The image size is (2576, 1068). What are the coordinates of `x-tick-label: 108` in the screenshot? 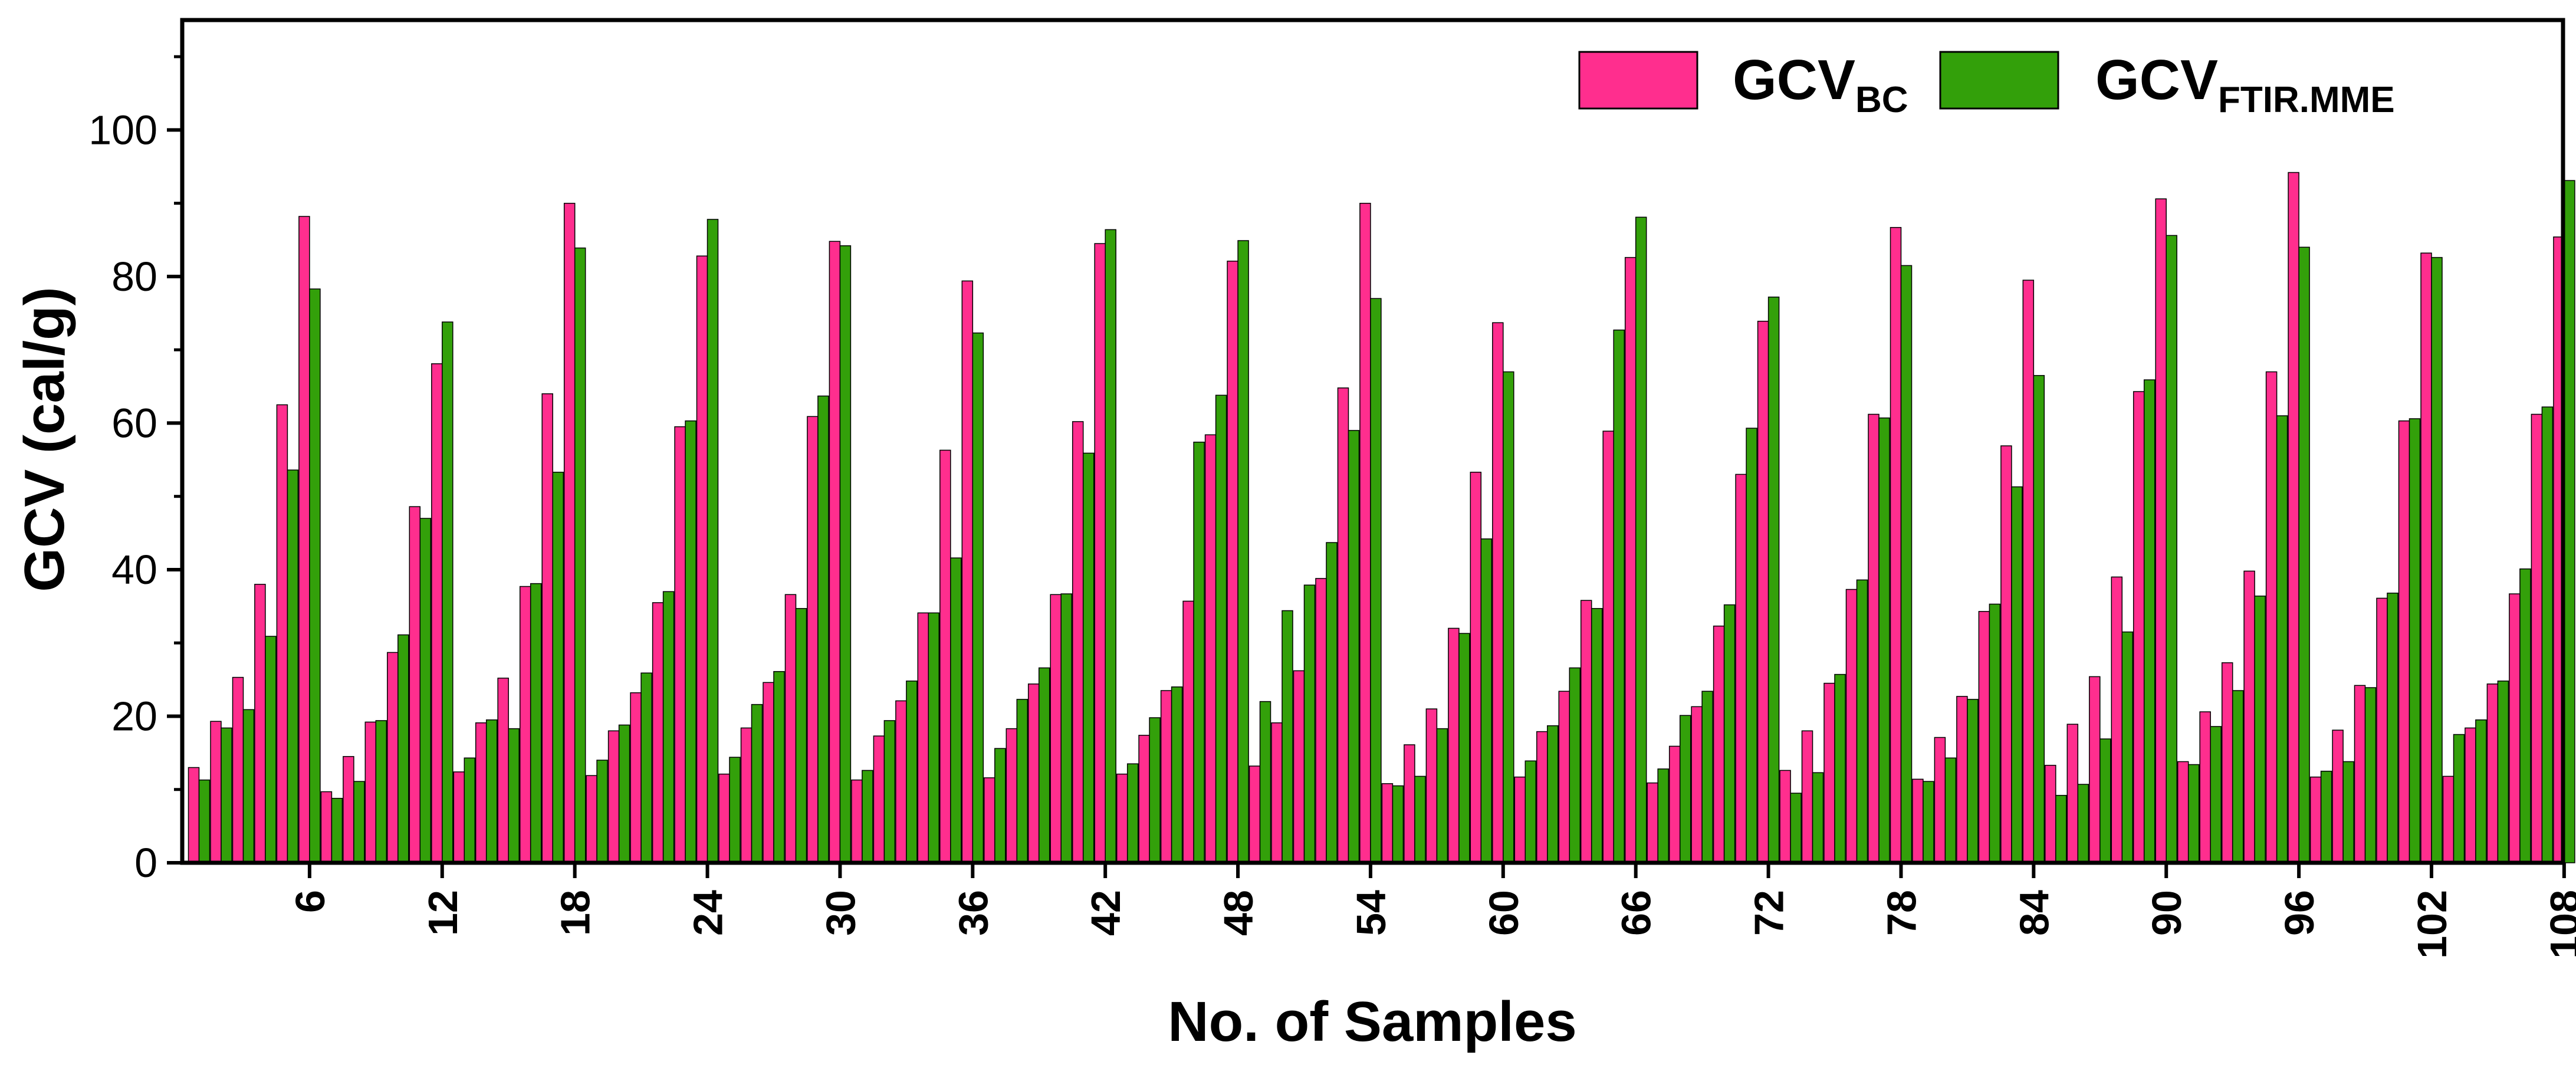 It's located at (2559, 924).